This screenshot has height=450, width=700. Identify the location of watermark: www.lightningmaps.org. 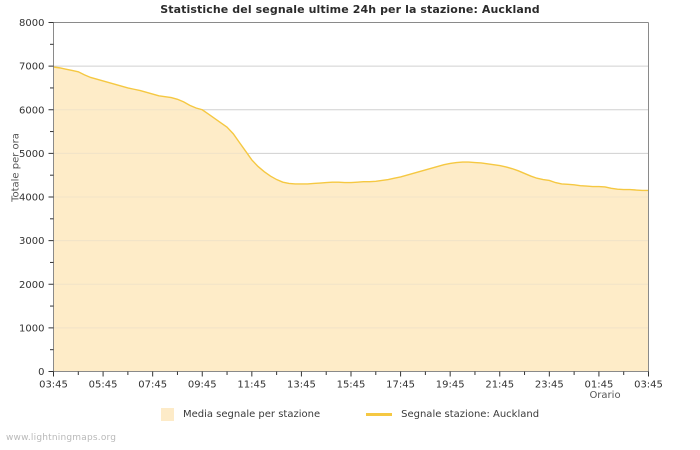
(61, 438).